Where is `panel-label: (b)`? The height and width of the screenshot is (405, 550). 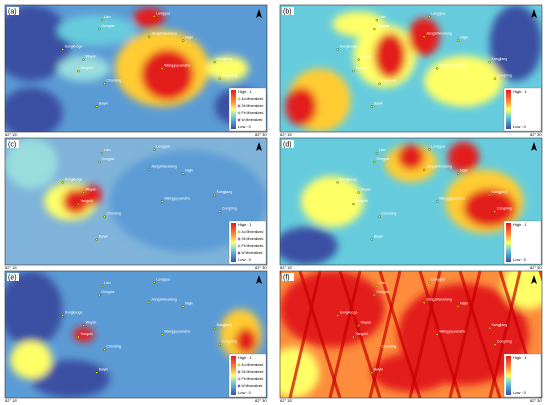 panel-label: (b) is located at coordinates (287, 11).